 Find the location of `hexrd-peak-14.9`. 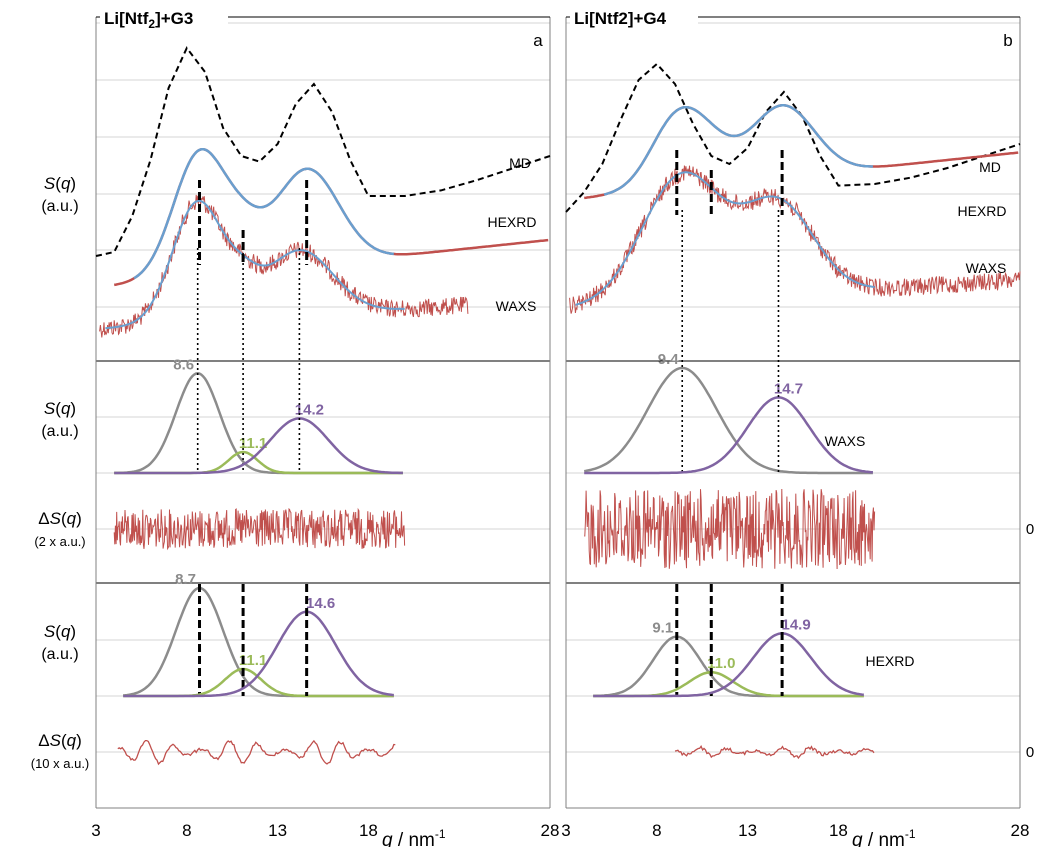

hexrd-peak-14.9 is located at coordinates (728, 665).